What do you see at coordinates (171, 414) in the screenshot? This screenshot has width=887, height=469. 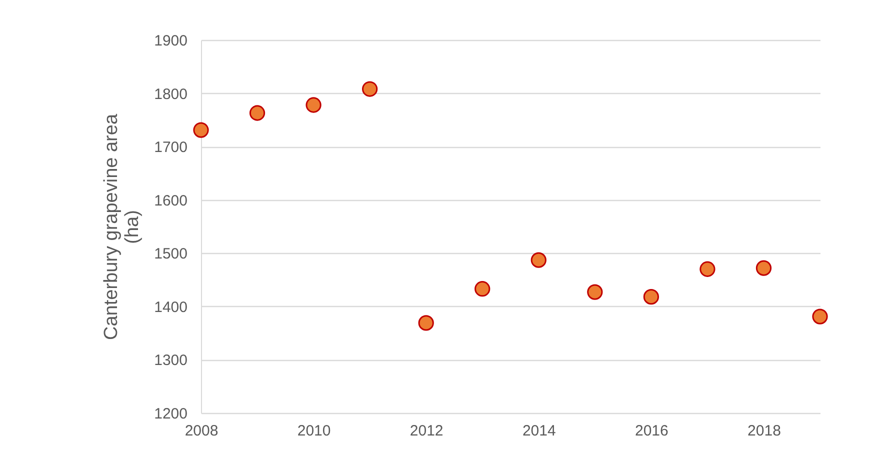 I see `y-tick-label: 1200` at bounding box center [171, 414].